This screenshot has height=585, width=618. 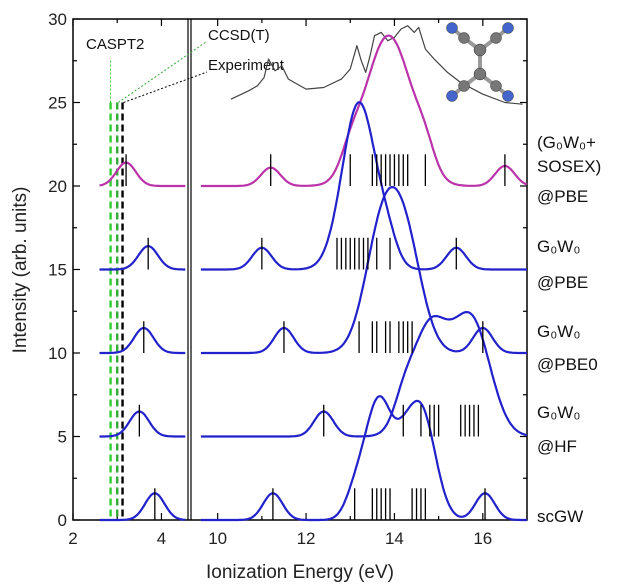 I want to click on reference-label: Experiment, so click(x=246, y=65).